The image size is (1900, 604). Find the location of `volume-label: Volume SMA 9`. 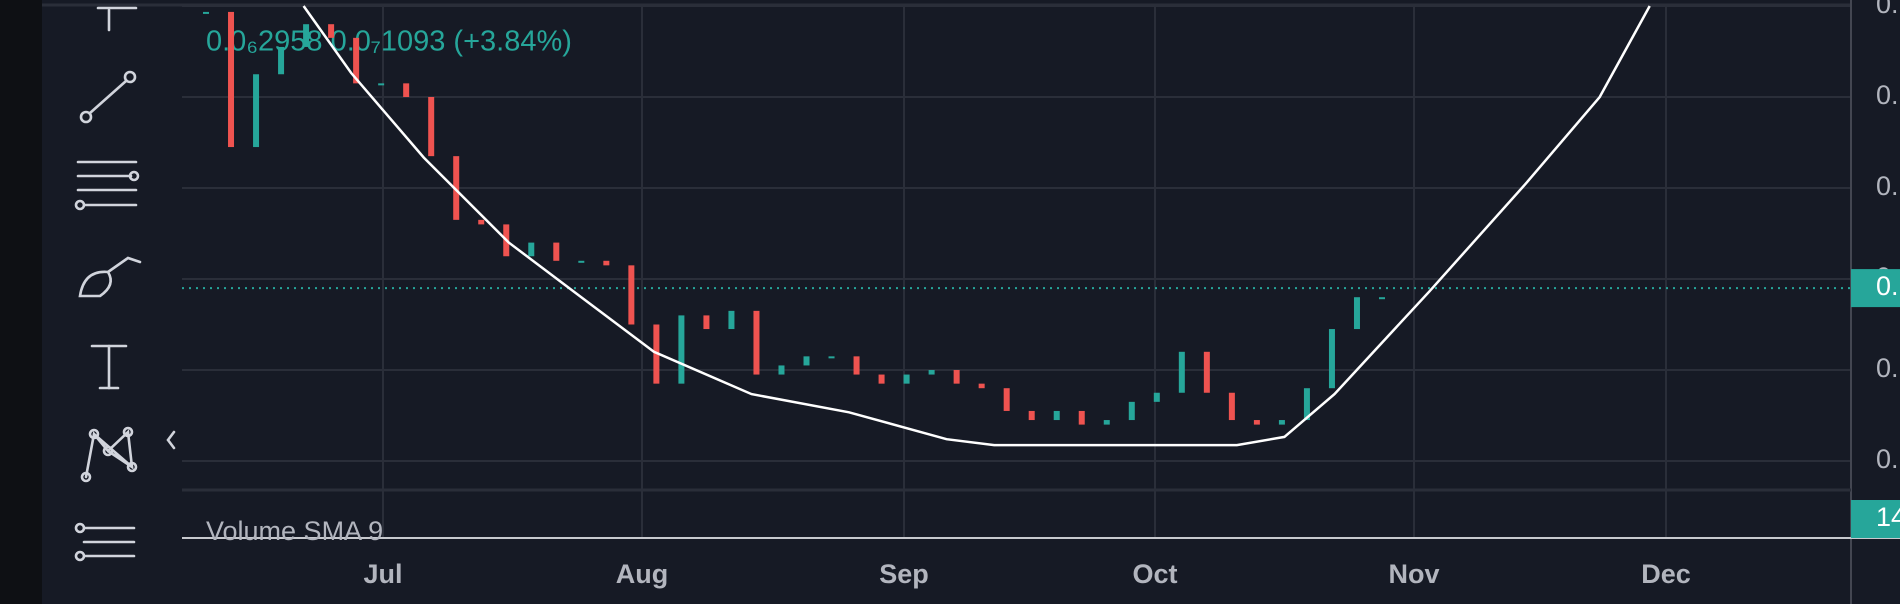

volume-label: Volume SMA 9 is located at coordinates (294, 531).